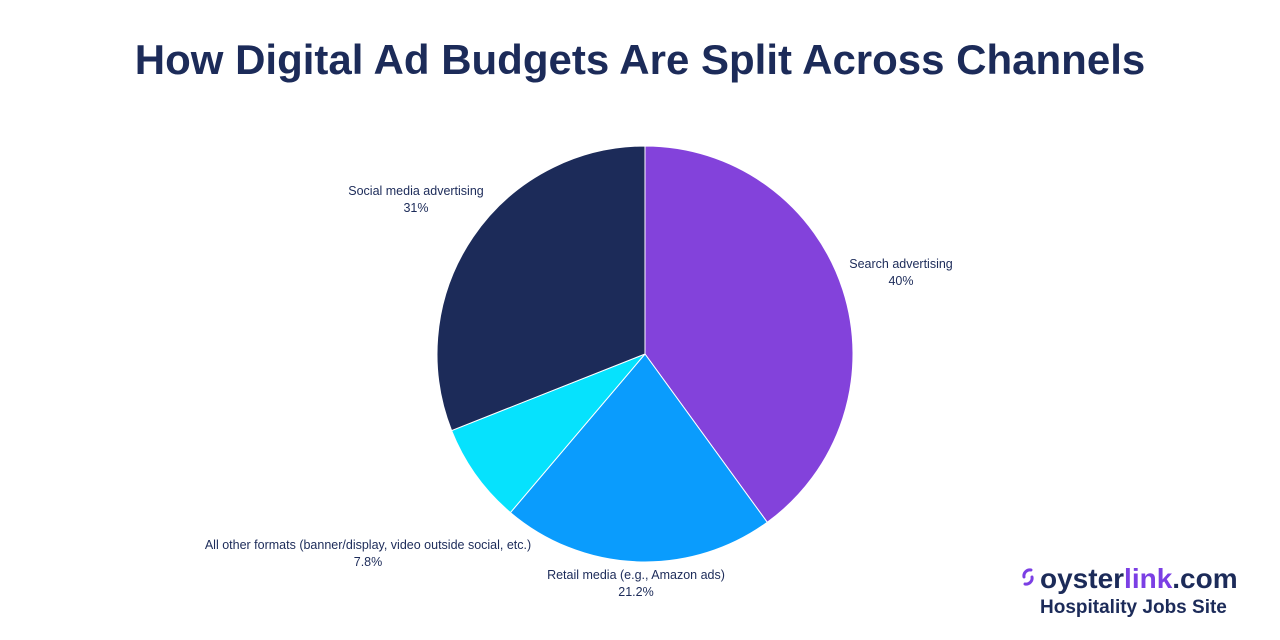  What do you see at coordinates (900, 281) in the screenshot?
I see `slice-value-label-1: 40%` at bounding box center [900, 281].